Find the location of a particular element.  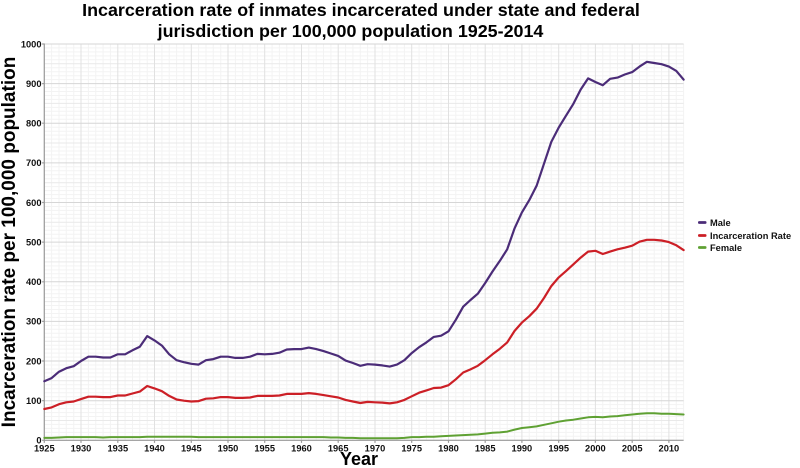

svg-text: 1925 is located at coordinates (44, 449).